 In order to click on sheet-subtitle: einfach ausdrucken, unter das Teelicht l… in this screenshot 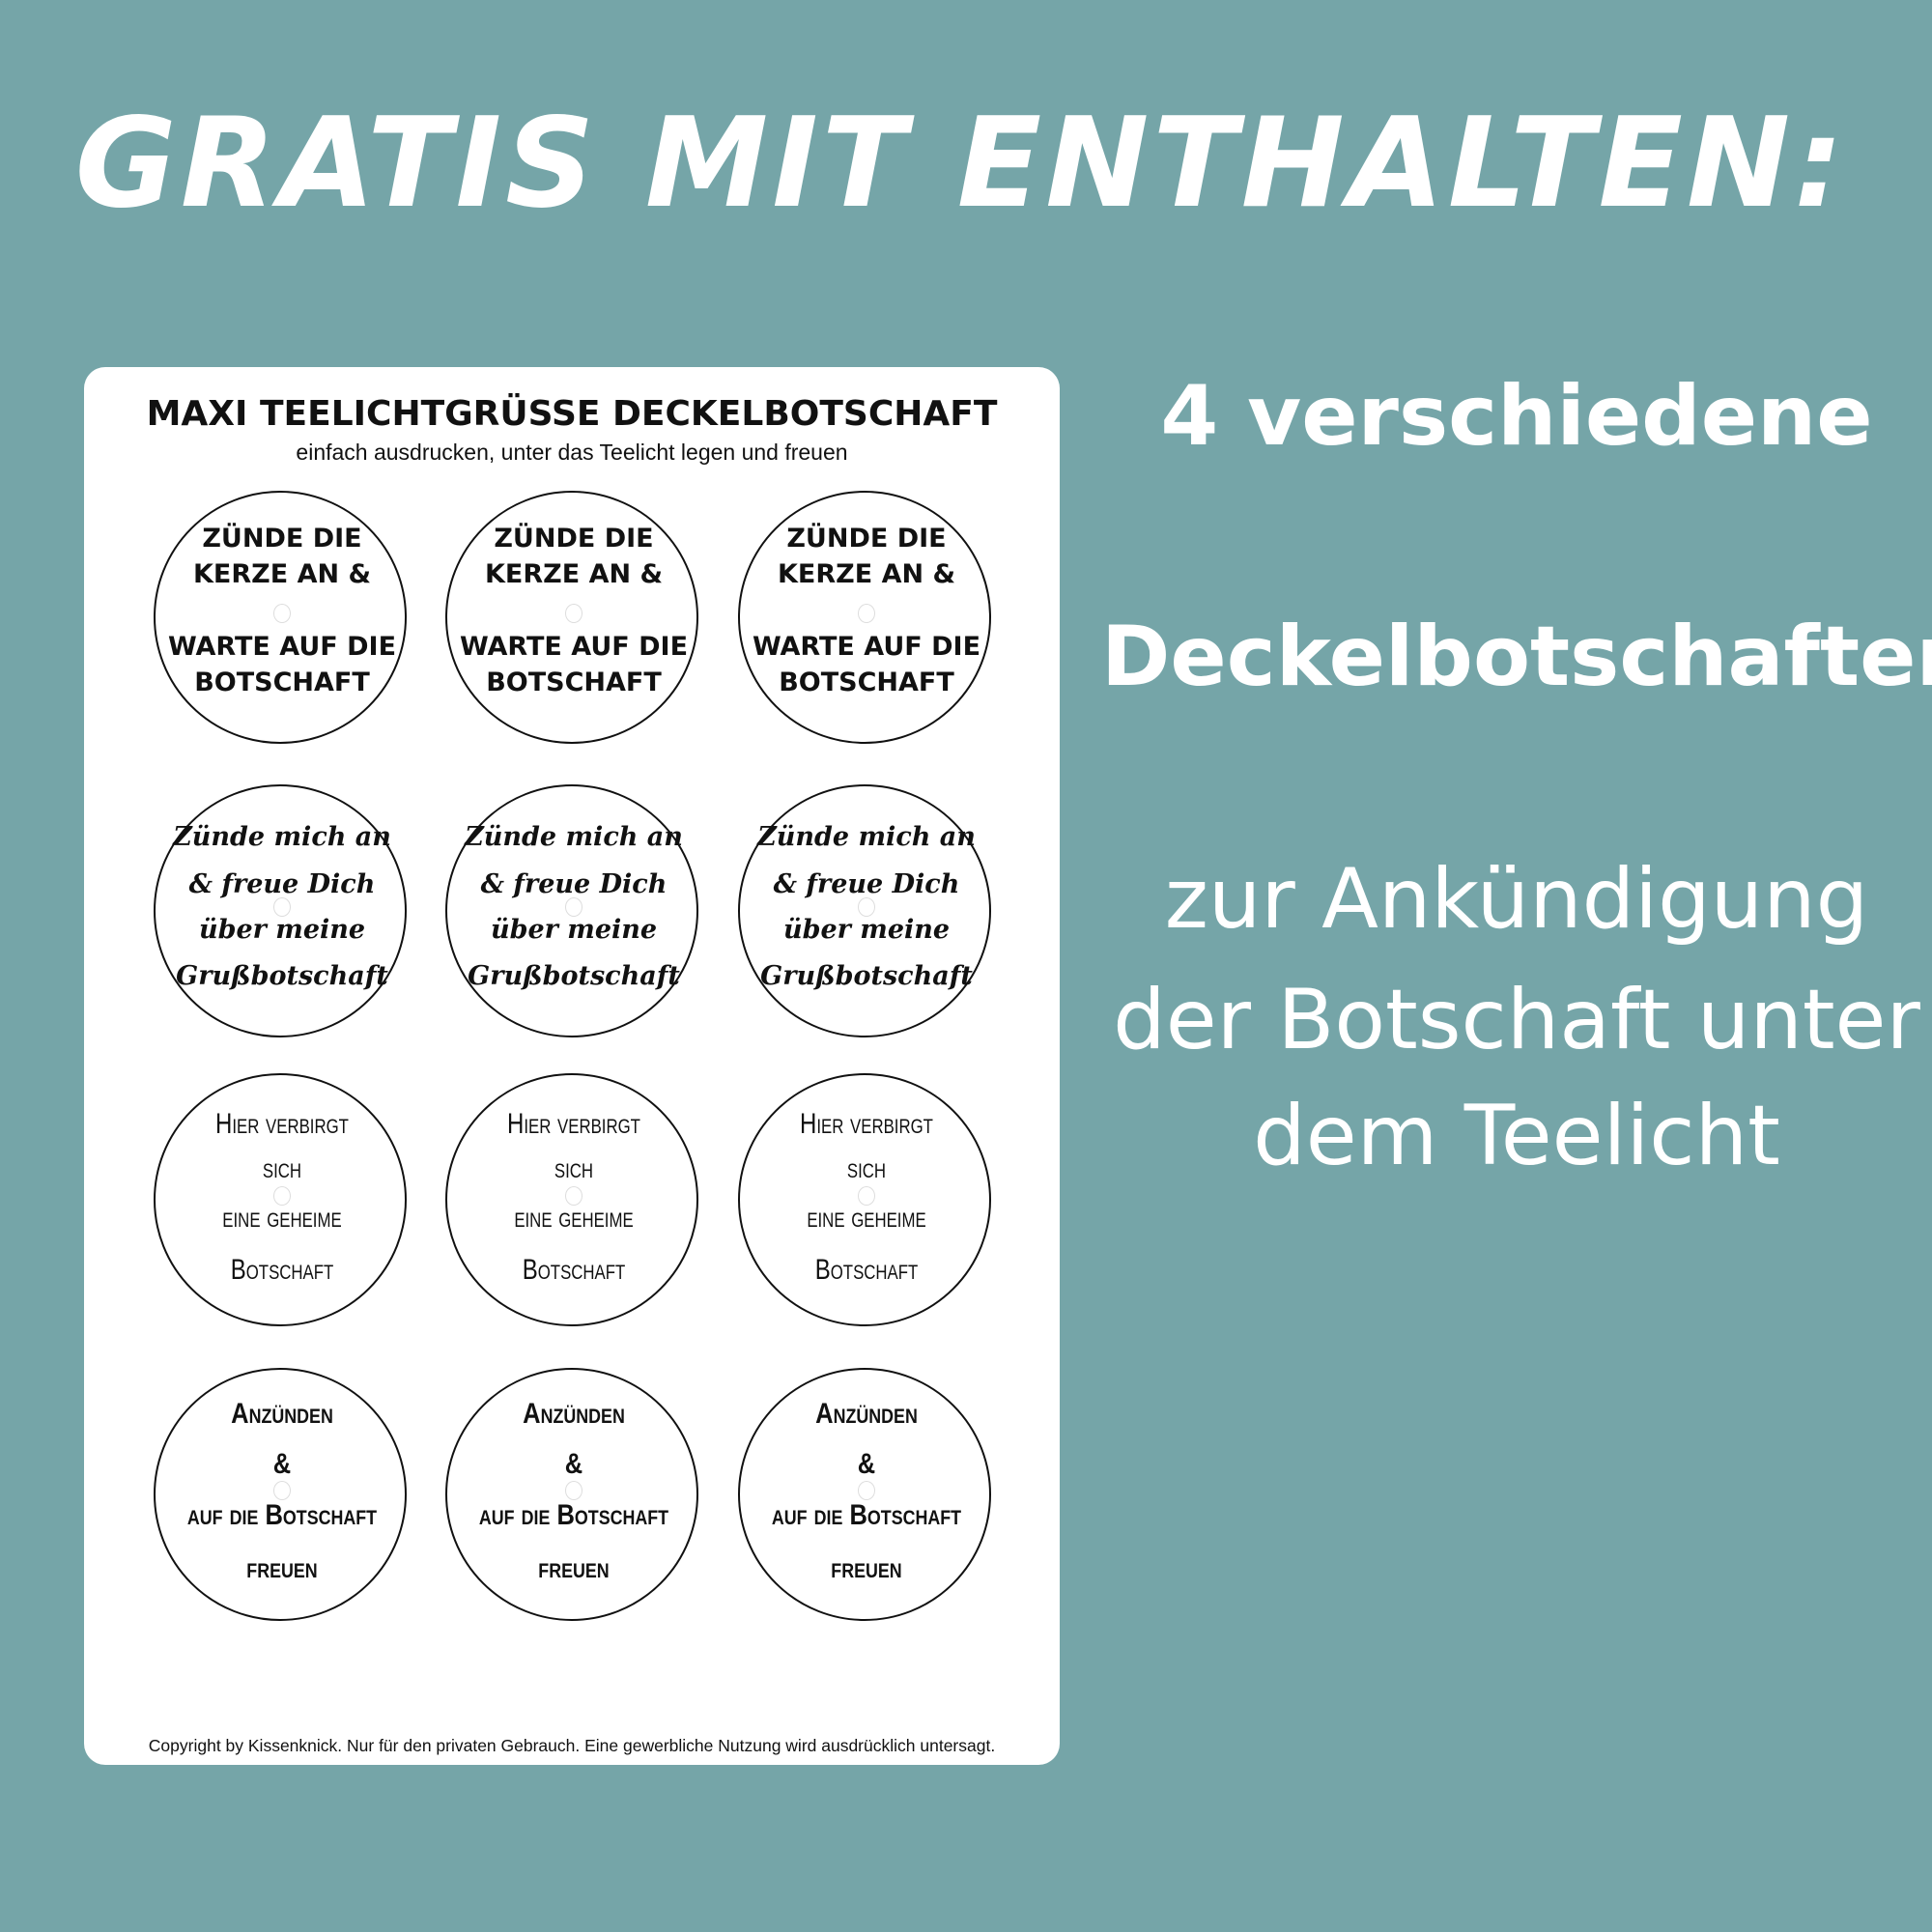, I will do `click(572, 452)`.